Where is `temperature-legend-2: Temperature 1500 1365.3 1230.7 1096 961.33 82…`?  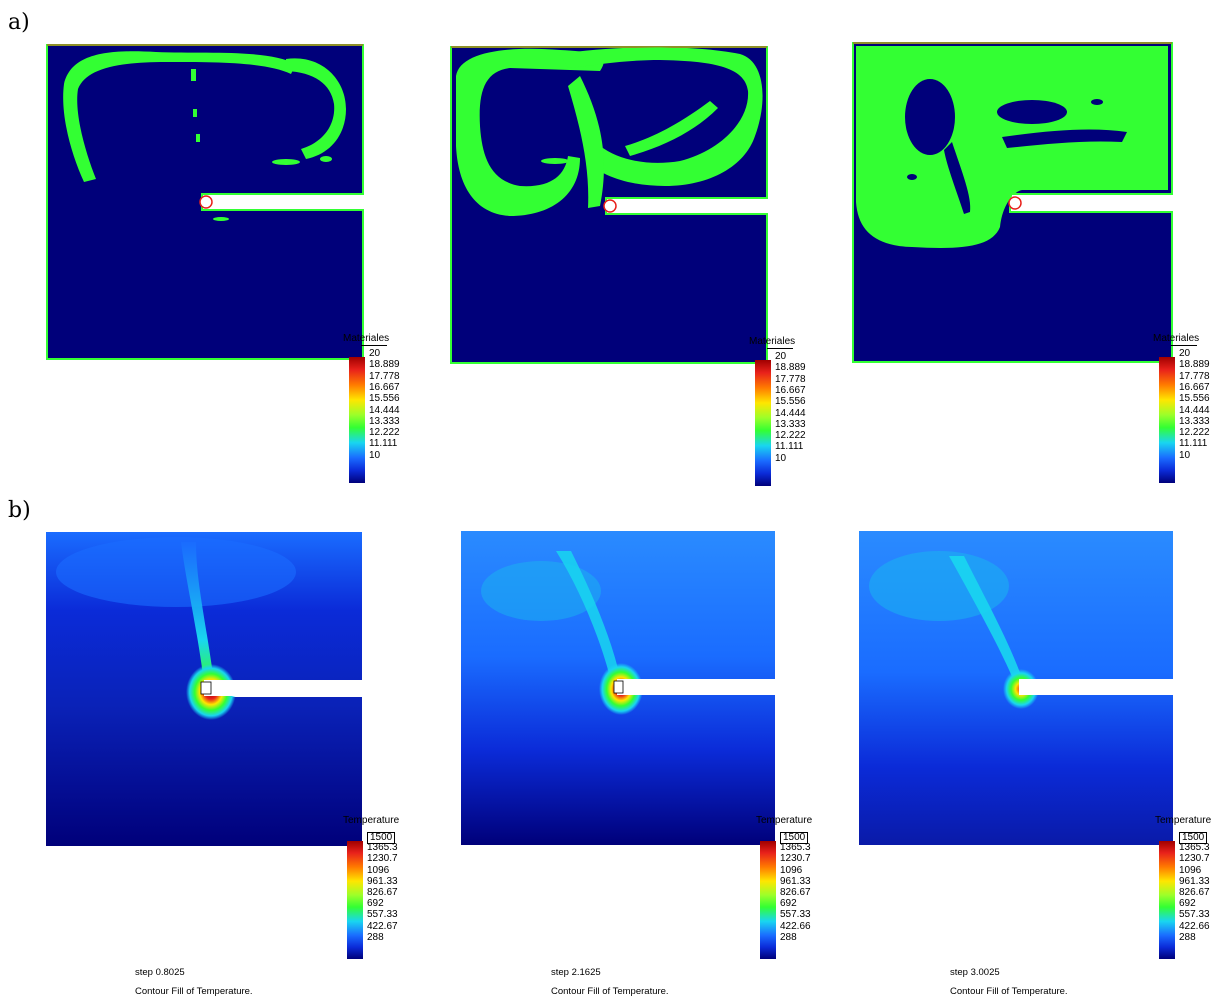 temperature-legend-2: Temperature 1500 1365.3 1230.7 1096 961.33 82… is located at coordinates (796, 890).